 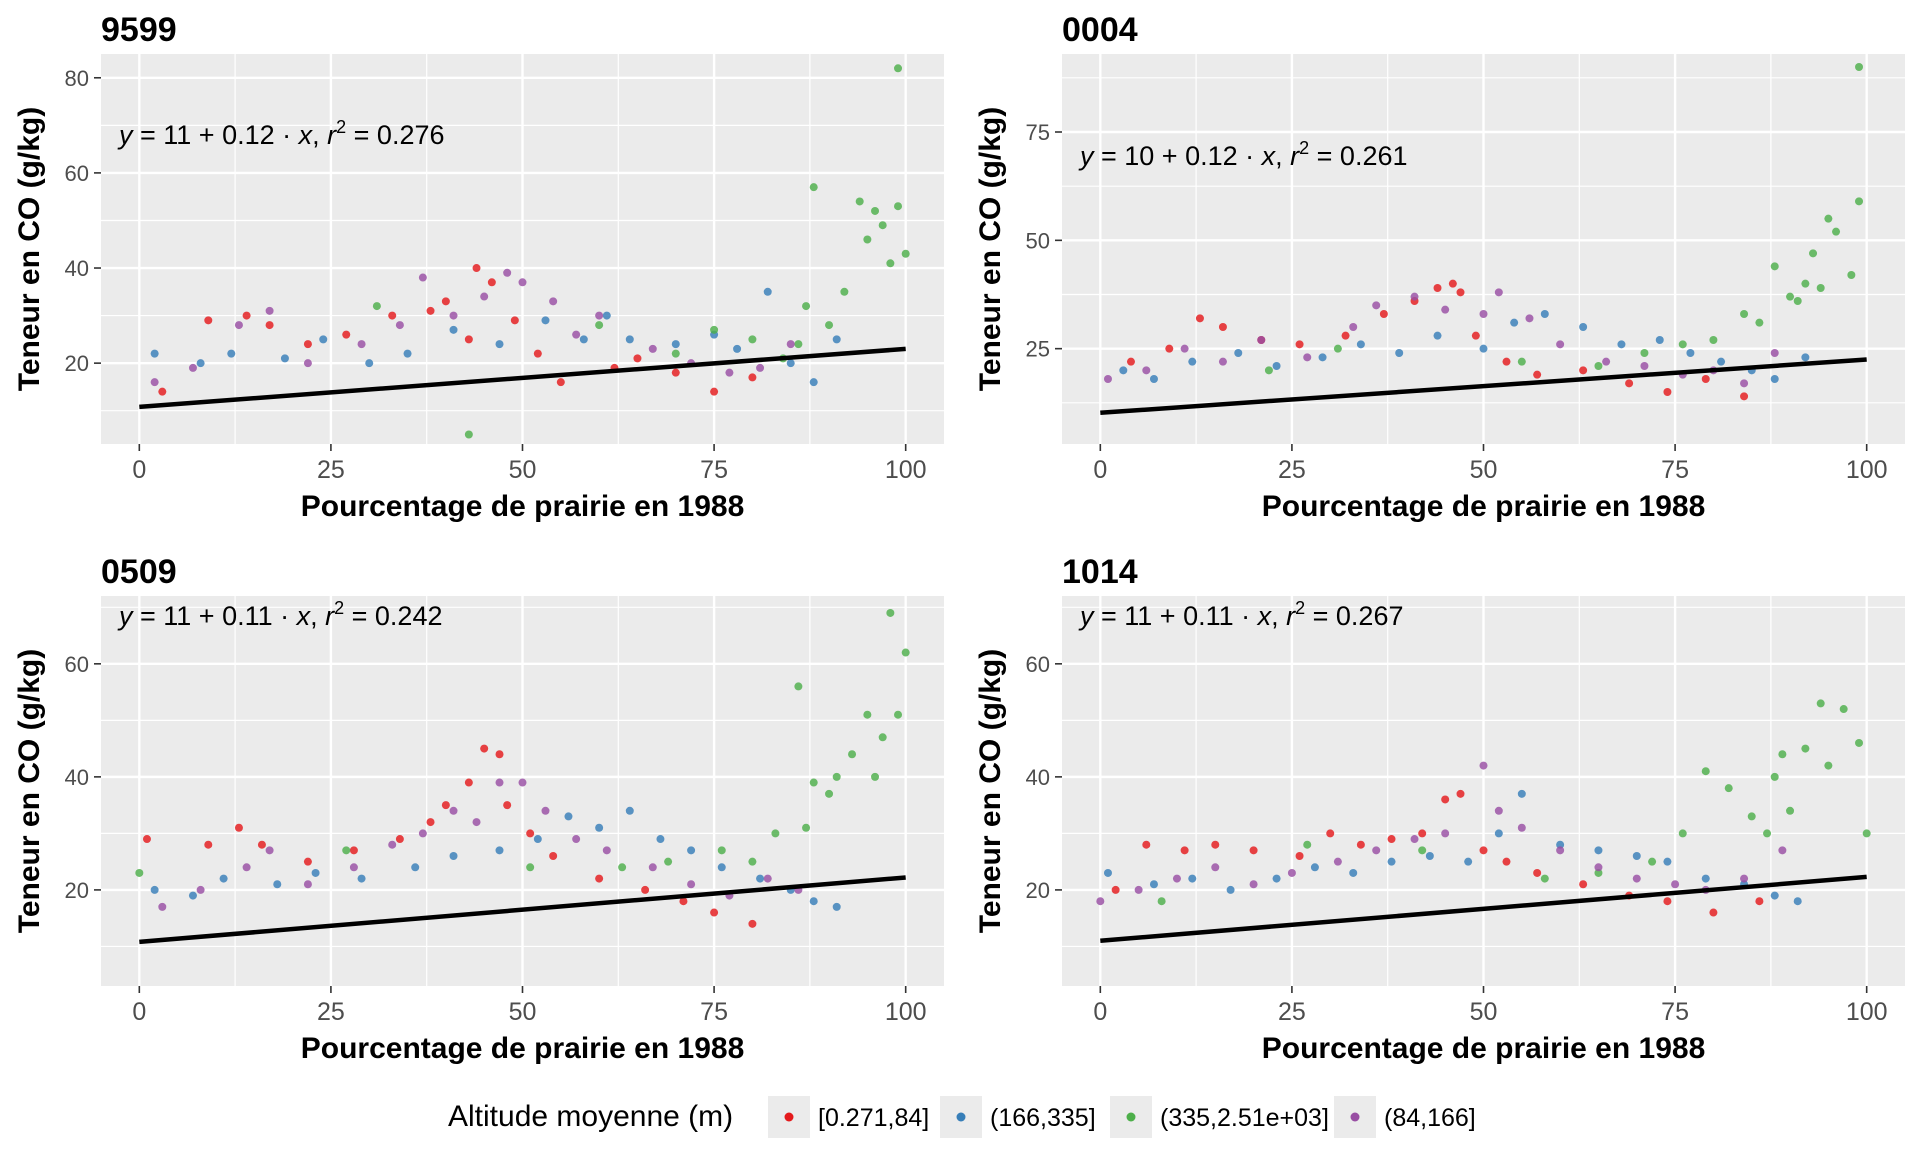 What do you see at coordinates (1295, 156) in the screenshot?
I see `equation-part: r` at bounding box center [1295, 156].